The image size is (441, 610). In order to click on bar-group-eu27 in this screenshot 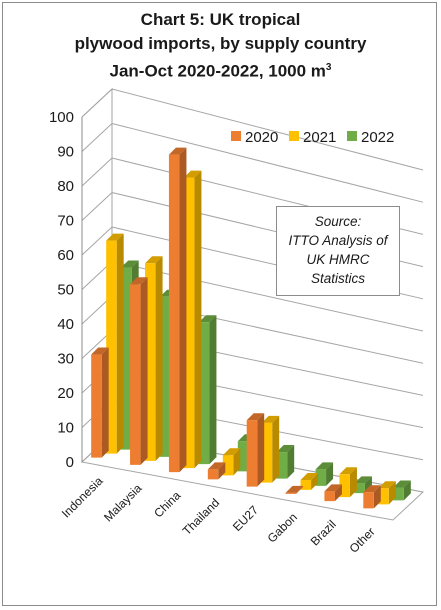, I will do `click(270, 450)`.